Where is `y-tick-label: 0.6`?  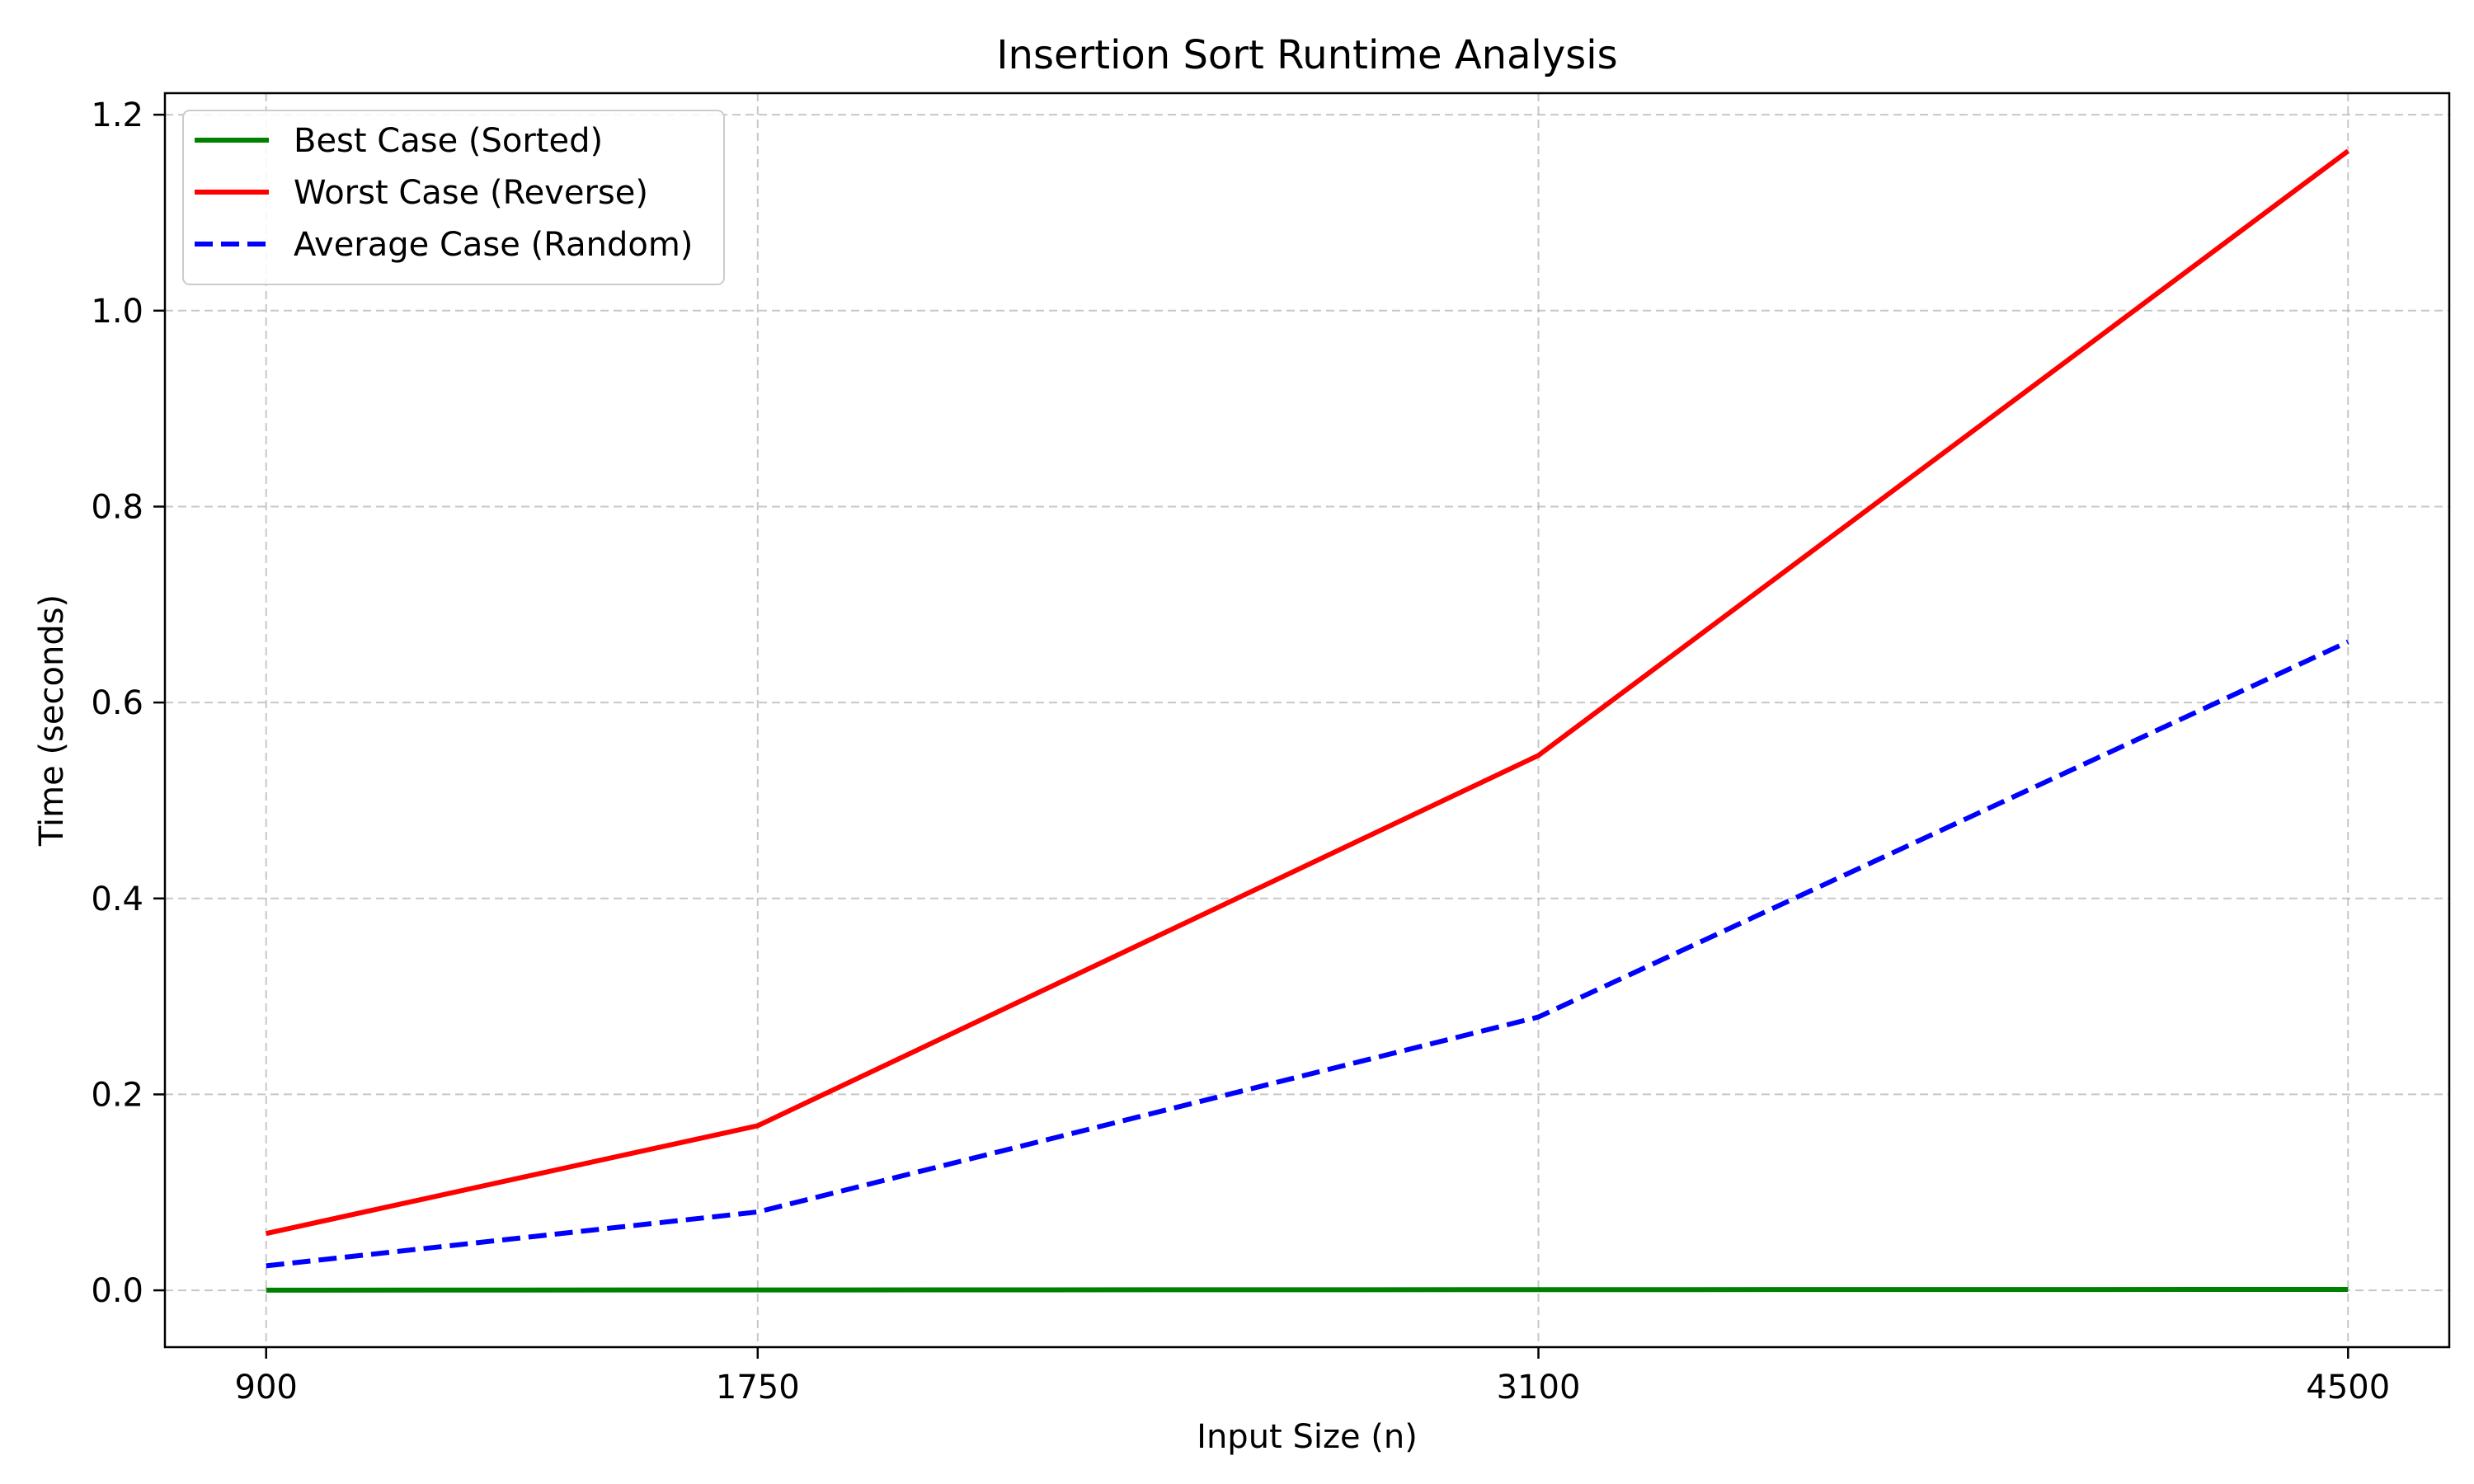
y-tick-label: 0.6 is located at coordinates (117, 703).